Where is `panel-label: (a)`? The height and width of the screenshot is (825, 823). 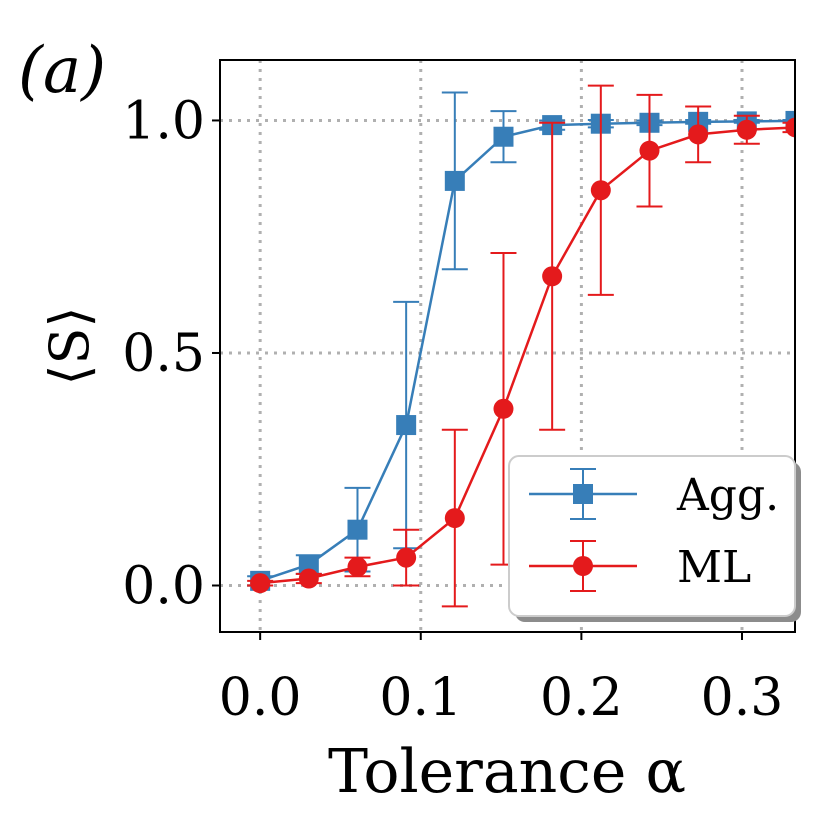 panel-label: (a) is located at coordinates (62, 71).